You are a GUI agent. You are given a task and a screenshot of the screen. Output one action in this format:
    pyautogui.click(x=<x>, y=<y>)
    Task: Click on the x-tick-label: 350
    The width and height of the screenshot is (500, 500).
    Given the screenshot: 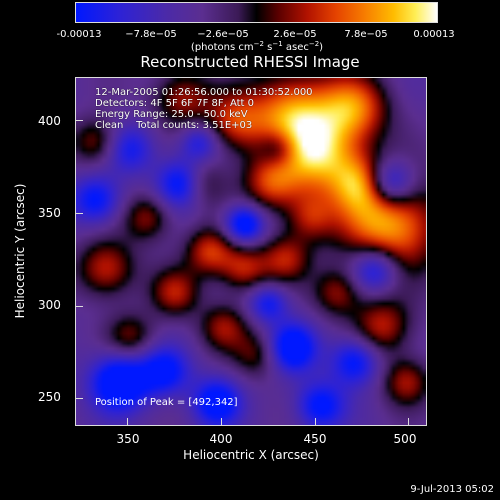 What is the action you would take?
    pyautogui.click(x=128, y=439)
    